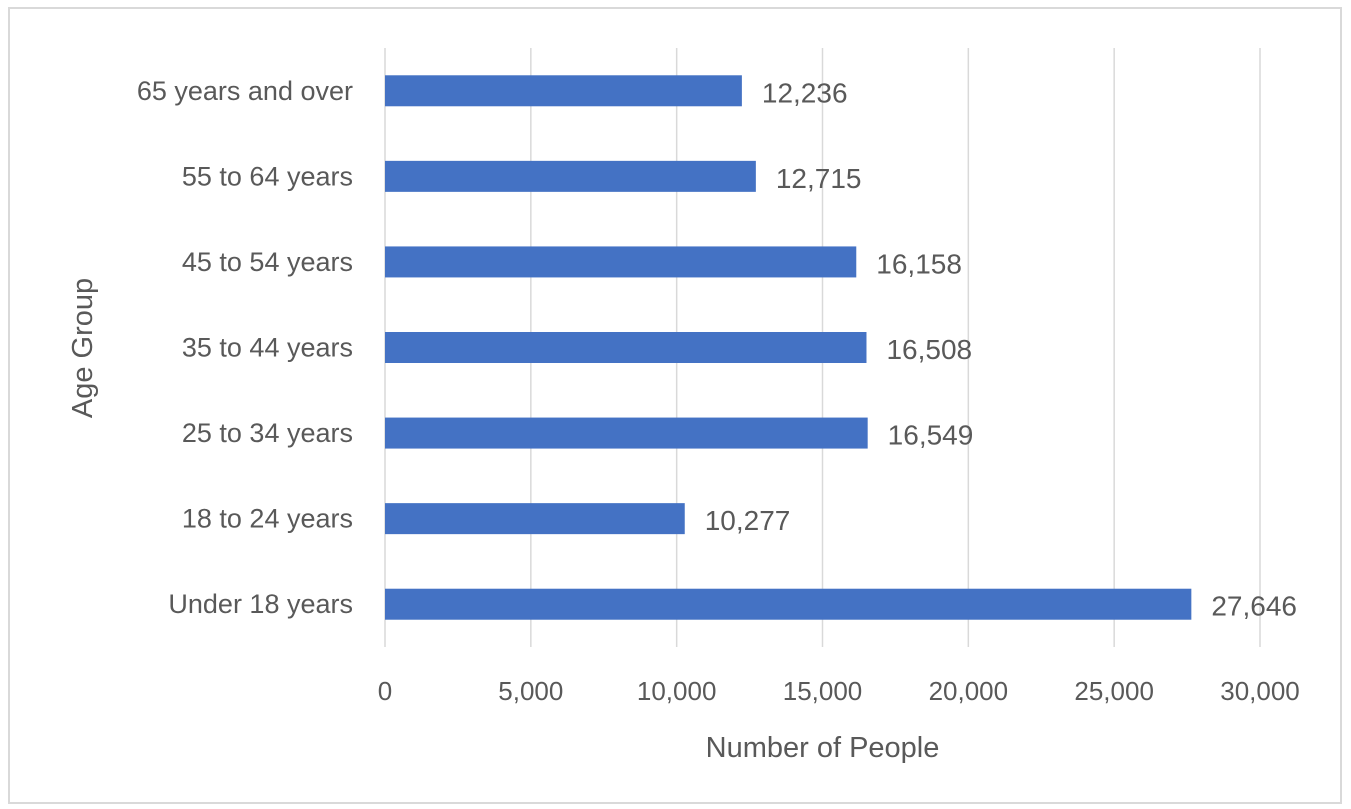  What do you see at coordinates (823, 748) in the screenshot?
I see `x-axis-title: Number of People` at bounding box center [823, 748].